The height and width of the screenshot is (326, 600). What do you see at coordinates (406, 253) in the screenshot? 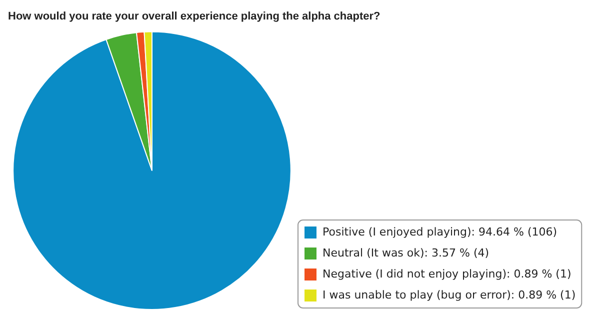
I see `legend-label: Neutral (It was ok): 3.57 % (4)` at bounding box center [406, 253].